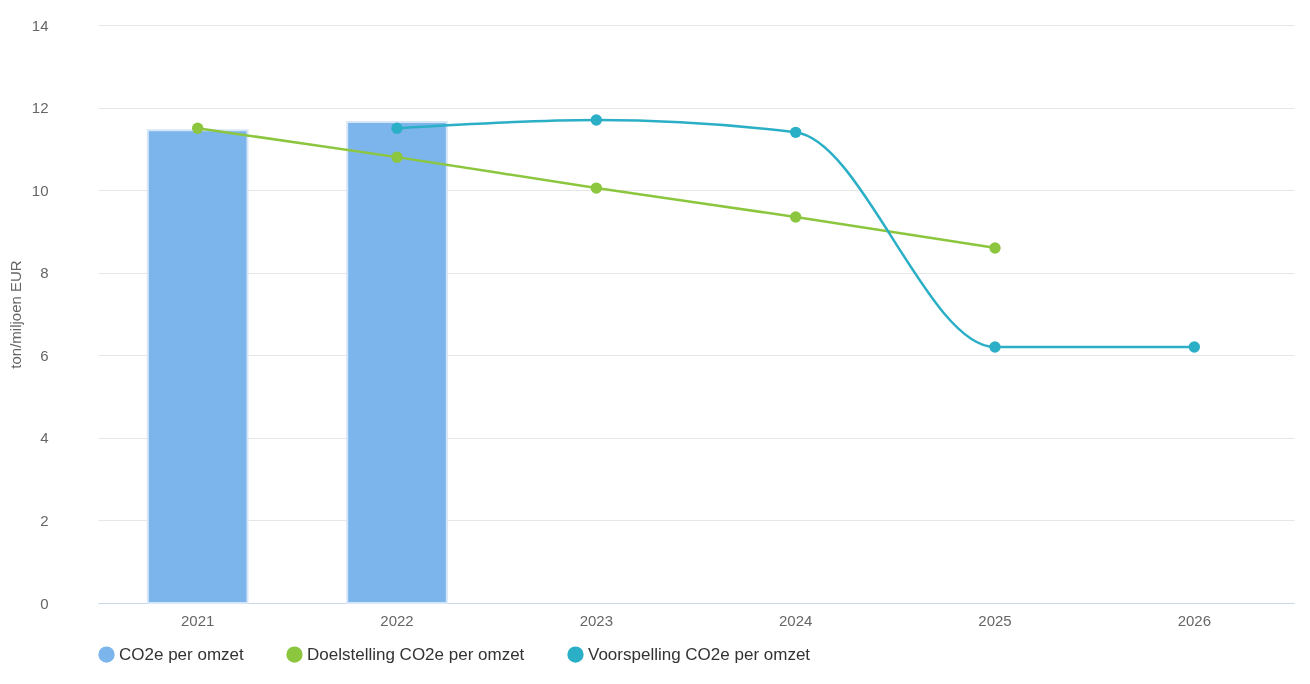 The image size is (1310, 684). Describe the element at coordinates (44, 438) in the screenshot. I see `y-tick-label: 4` at that location.